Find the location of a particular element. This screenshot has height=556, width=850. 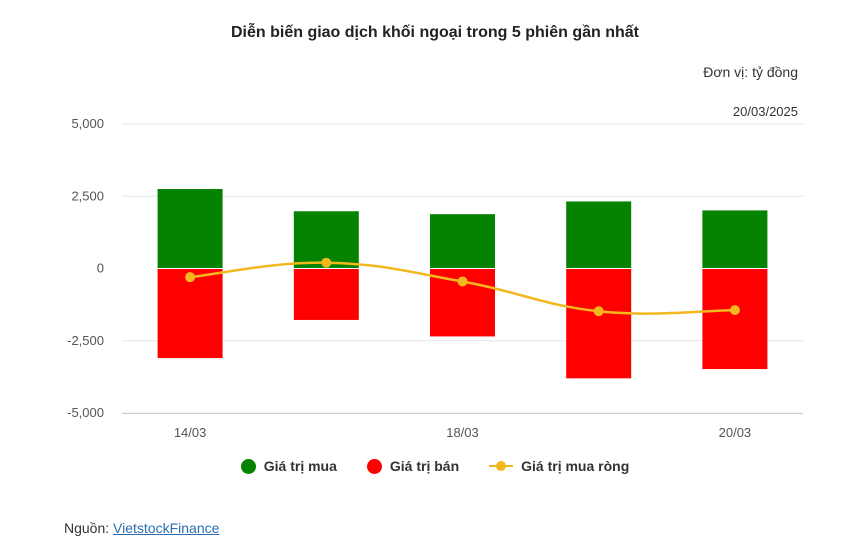

y-tick-label: -5,000 is located at coordinates (85, 412).